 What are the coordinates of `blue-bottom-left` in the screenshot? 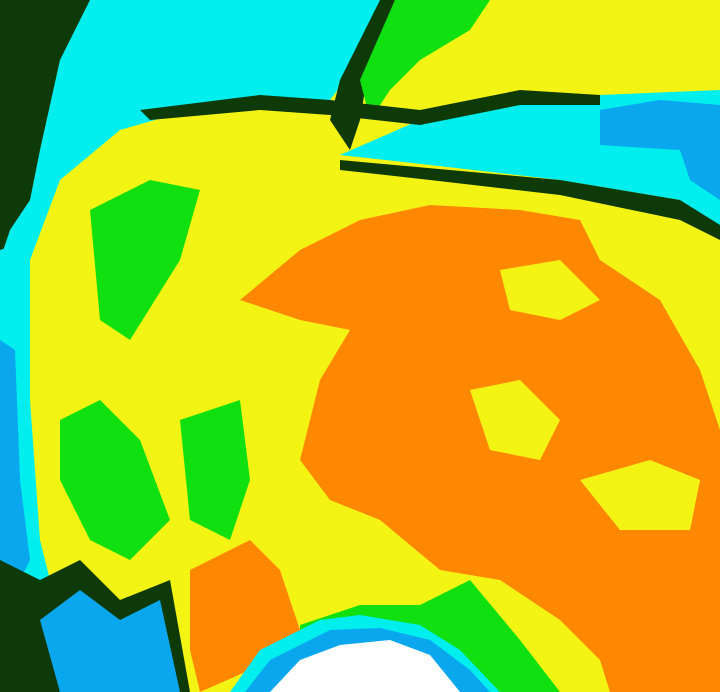 It's located at (110, 641).